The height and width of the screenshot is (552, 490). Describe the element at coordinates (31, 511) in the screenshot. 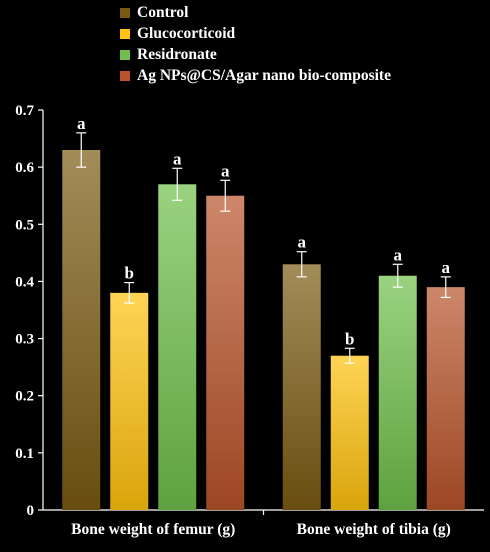

I see `y-tick-label: 0` at that location.